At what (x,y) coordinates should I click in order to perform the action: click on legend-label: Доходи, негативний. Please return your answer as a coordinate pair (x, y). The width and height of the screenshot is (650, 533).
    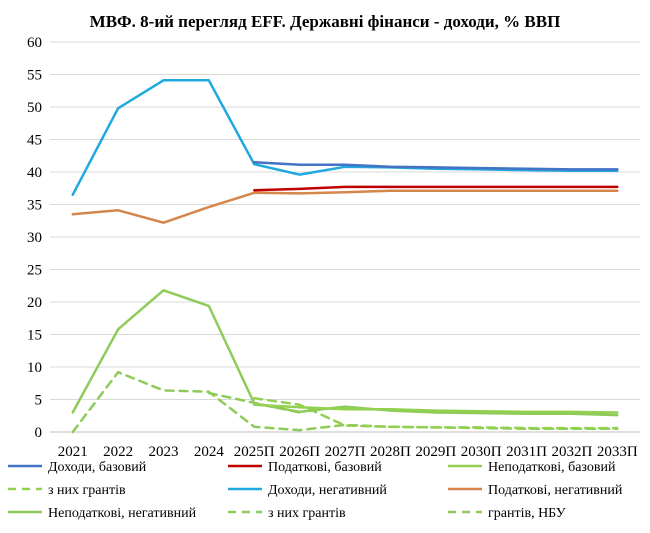
    Looking at the image, I should click on (327, 490).